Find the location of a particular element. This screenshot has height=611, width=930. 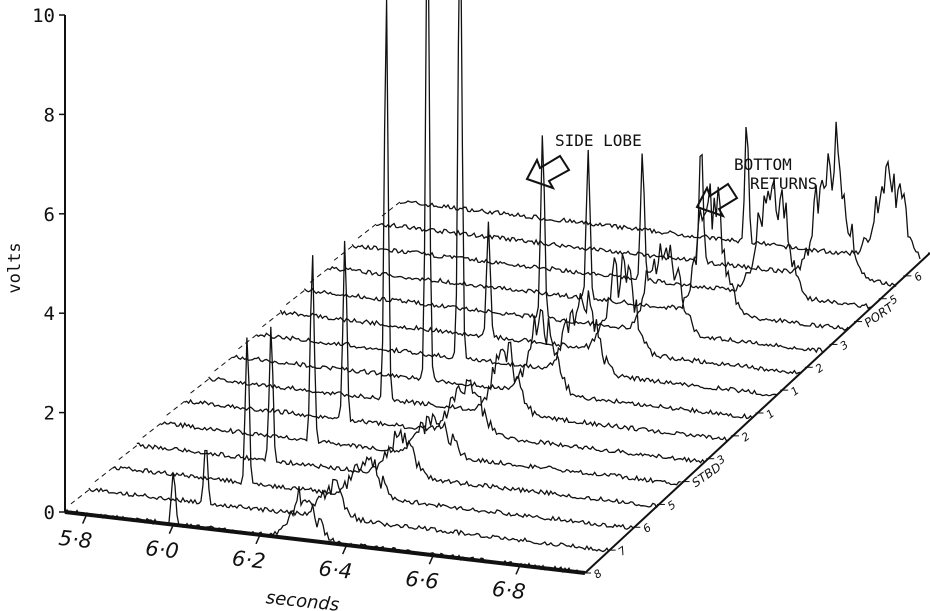

y-tick-label: 2 is located at coordinates (49, 414).